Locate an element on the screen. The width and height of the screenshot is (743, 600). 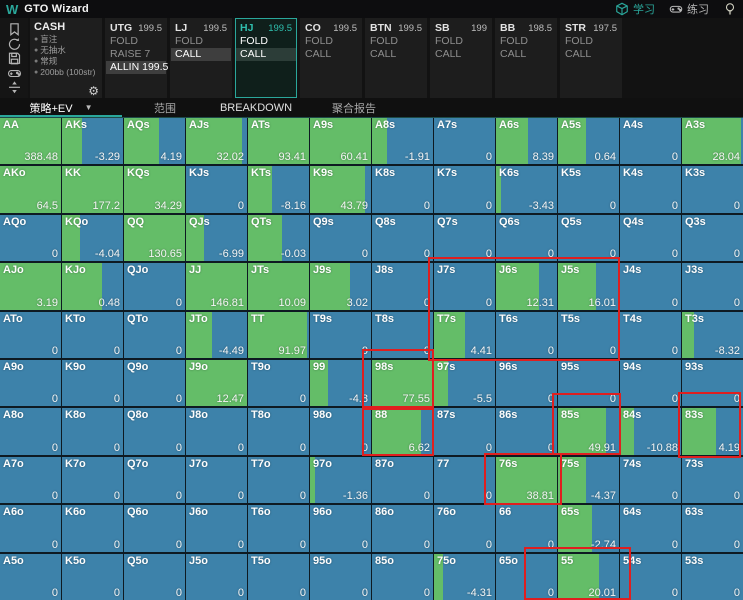
cell-K4s: K4s 0 is located at coordinates (650, 189).